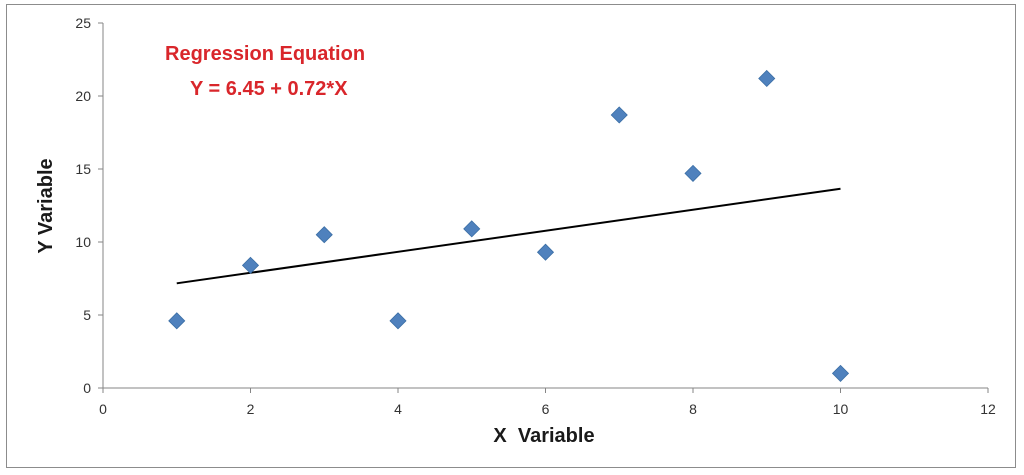 This screenshot has width=1024, height=475. Describe the element at coordinates (87, 388) in the screenshot. I see `y-tick-label: 0` at that location.